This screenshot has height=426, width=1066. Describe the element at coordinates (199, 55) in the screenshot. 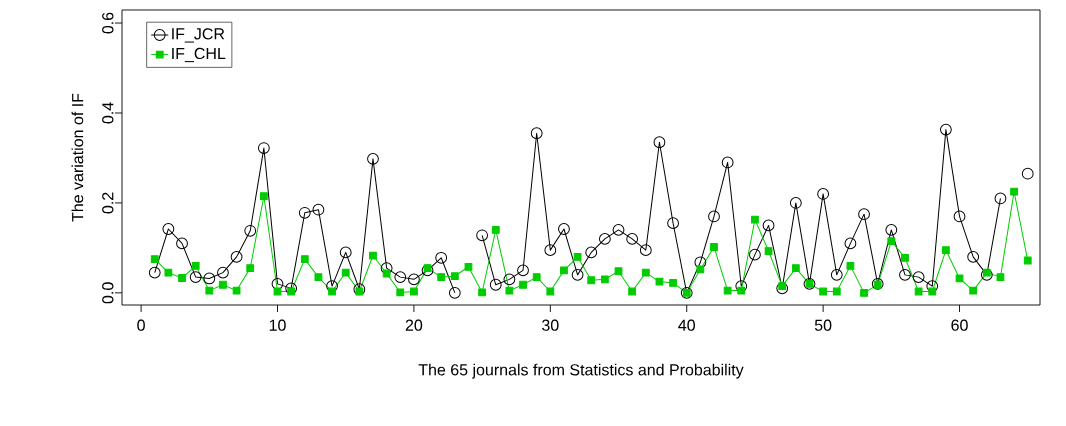

I see `legend-label: IF_CHL` at that location.